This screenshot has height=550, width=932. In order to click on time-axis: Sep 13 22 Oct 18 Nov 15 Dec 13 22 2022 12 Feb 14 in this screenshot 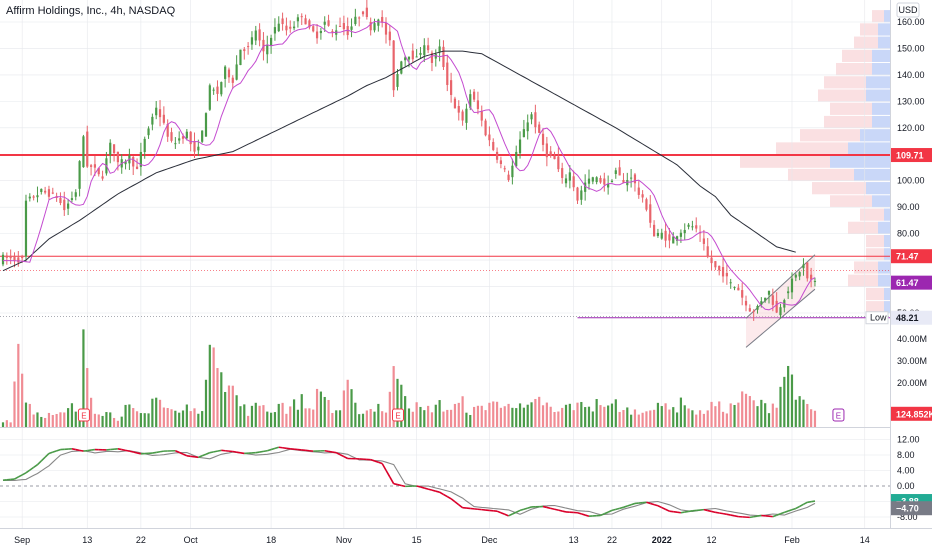, I will do `click(442, 540)`.